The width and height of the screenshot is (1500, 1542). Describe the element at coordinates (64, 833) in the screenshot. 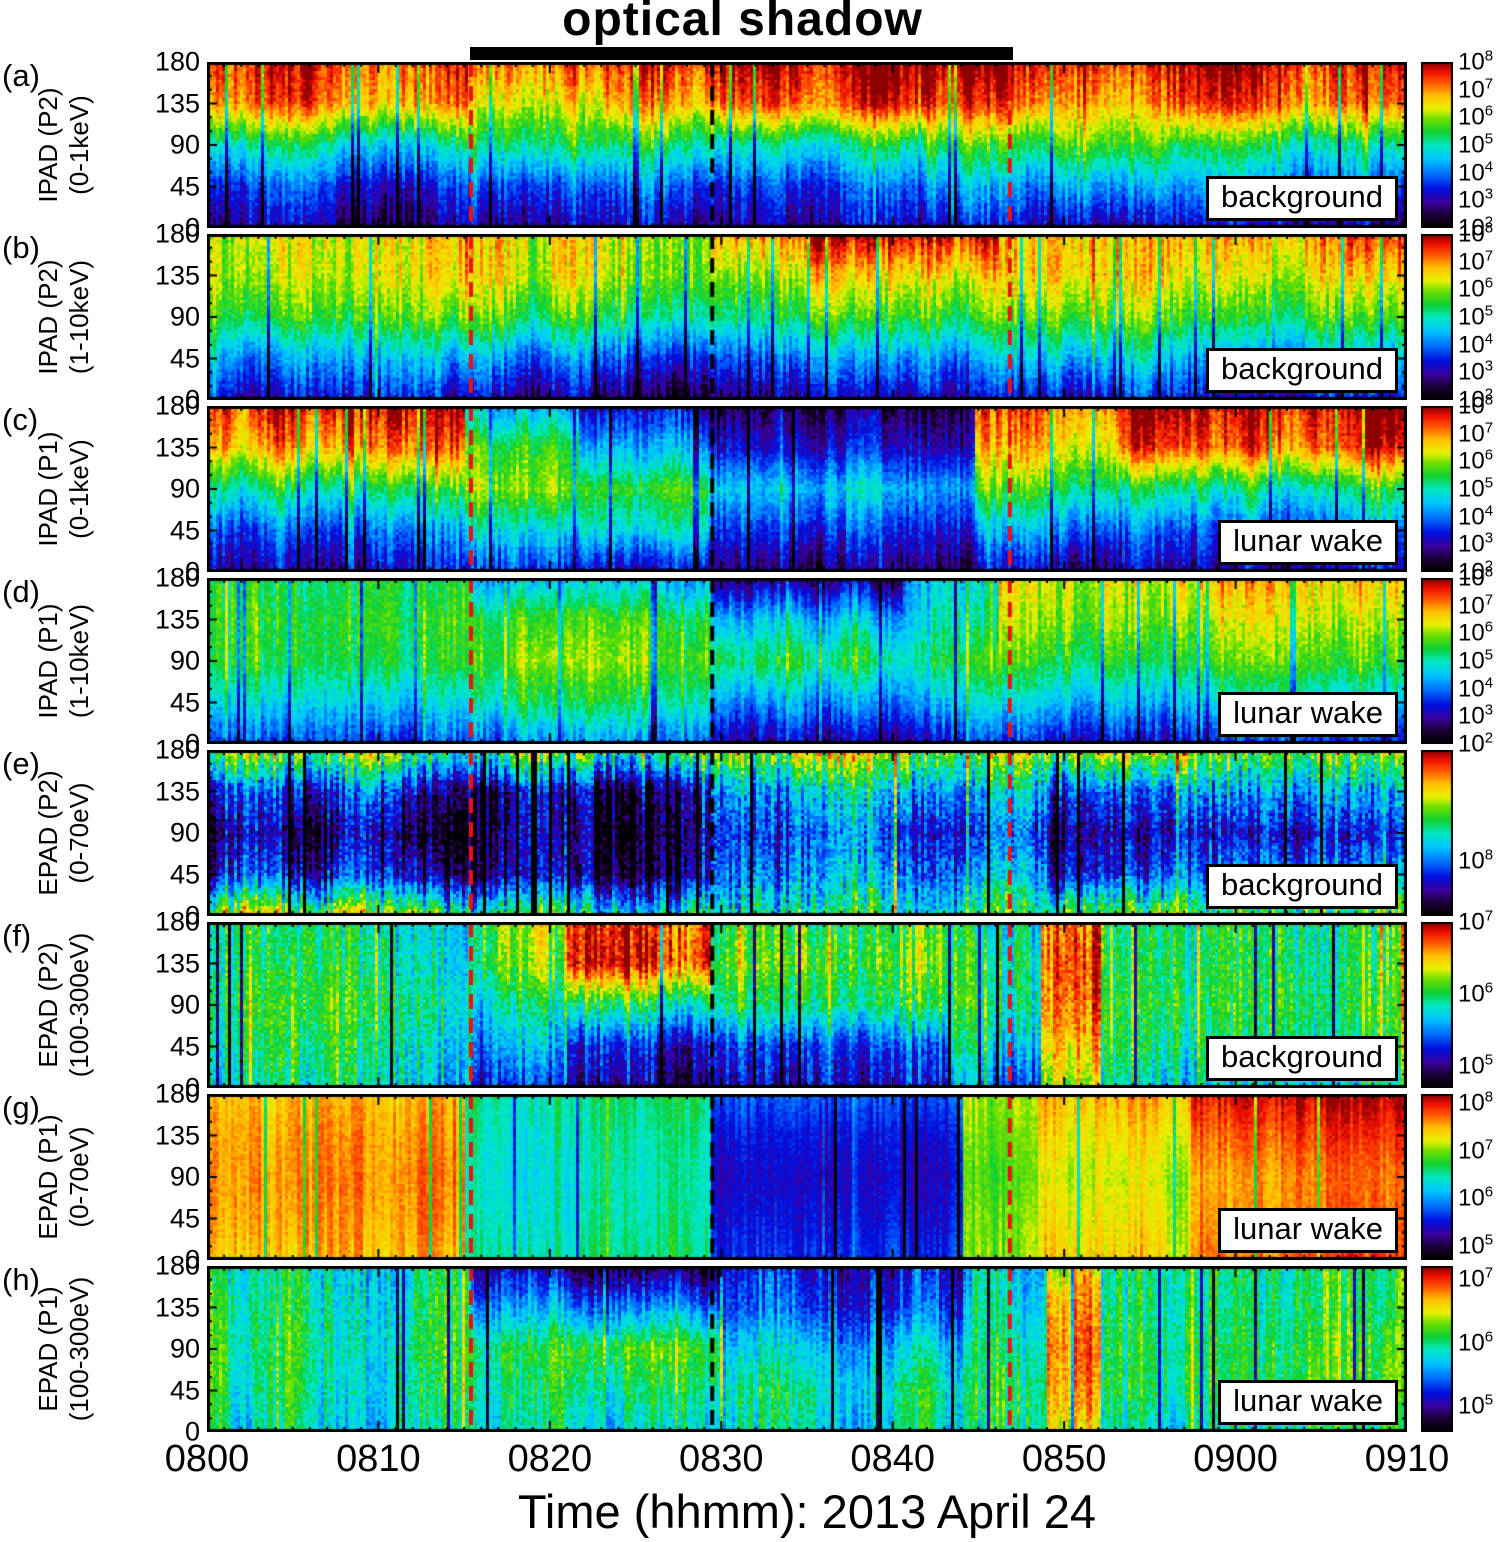

I see `instrument-label-text: EPAD (P2) (0-70eV)` at that location.